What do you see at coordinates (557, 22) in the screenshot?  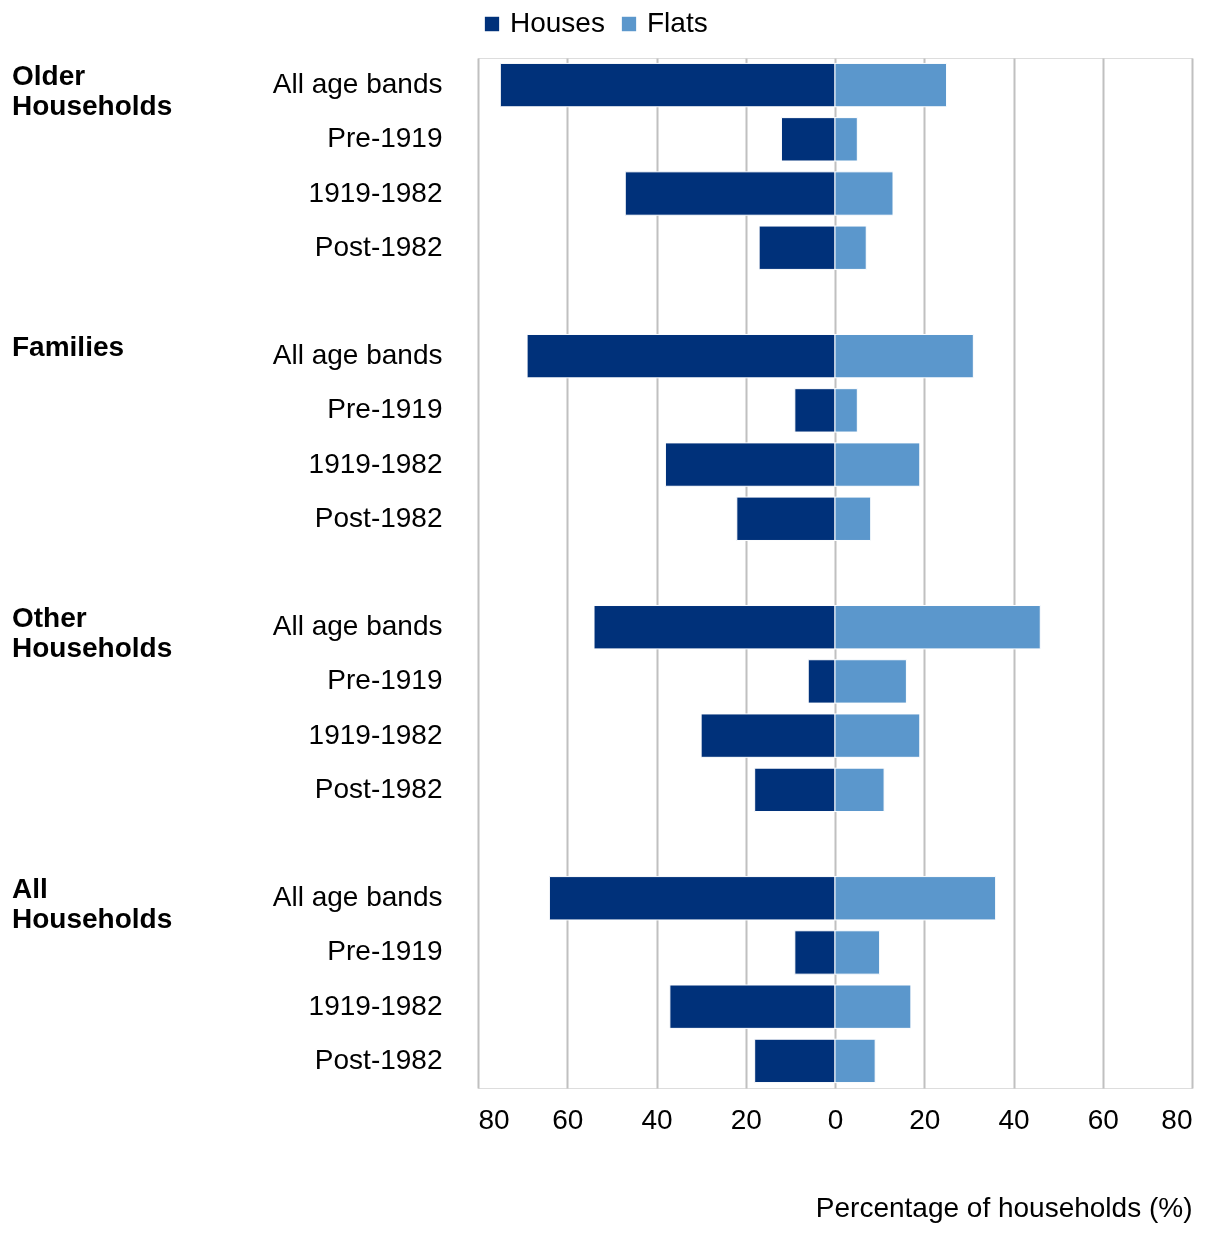 I see `legend-label: Houses` at bounding box center [557, 22].